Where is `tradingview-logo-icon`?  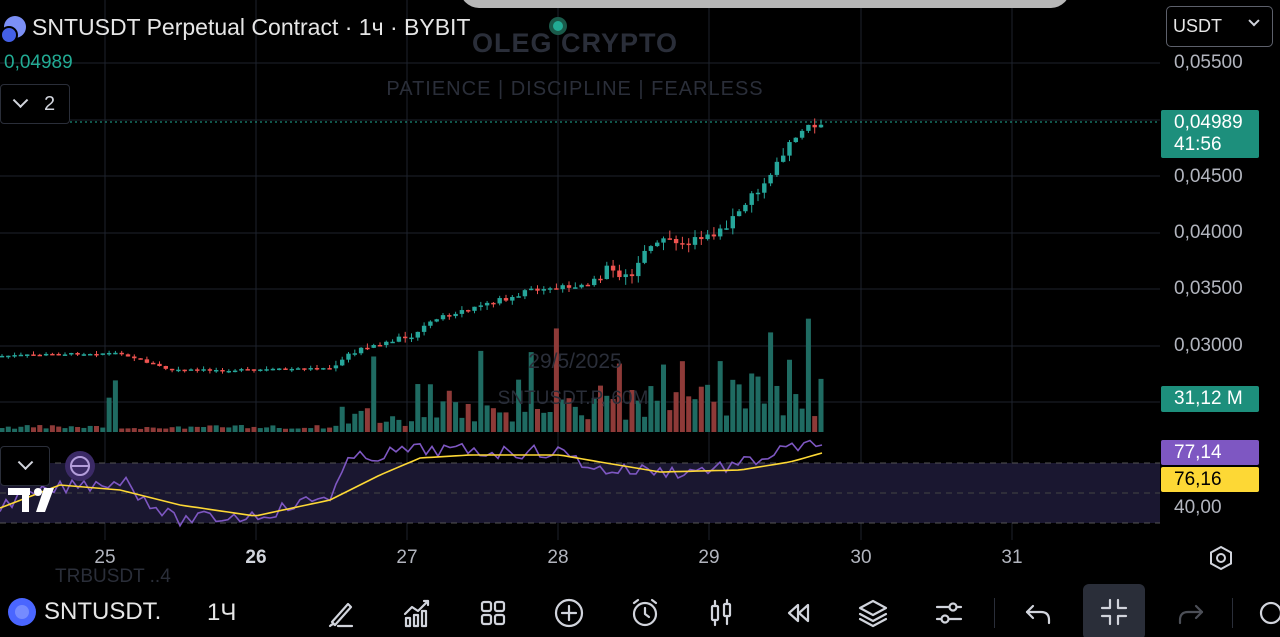 tradingview-logo-icon is located at coordinates (31, 500).